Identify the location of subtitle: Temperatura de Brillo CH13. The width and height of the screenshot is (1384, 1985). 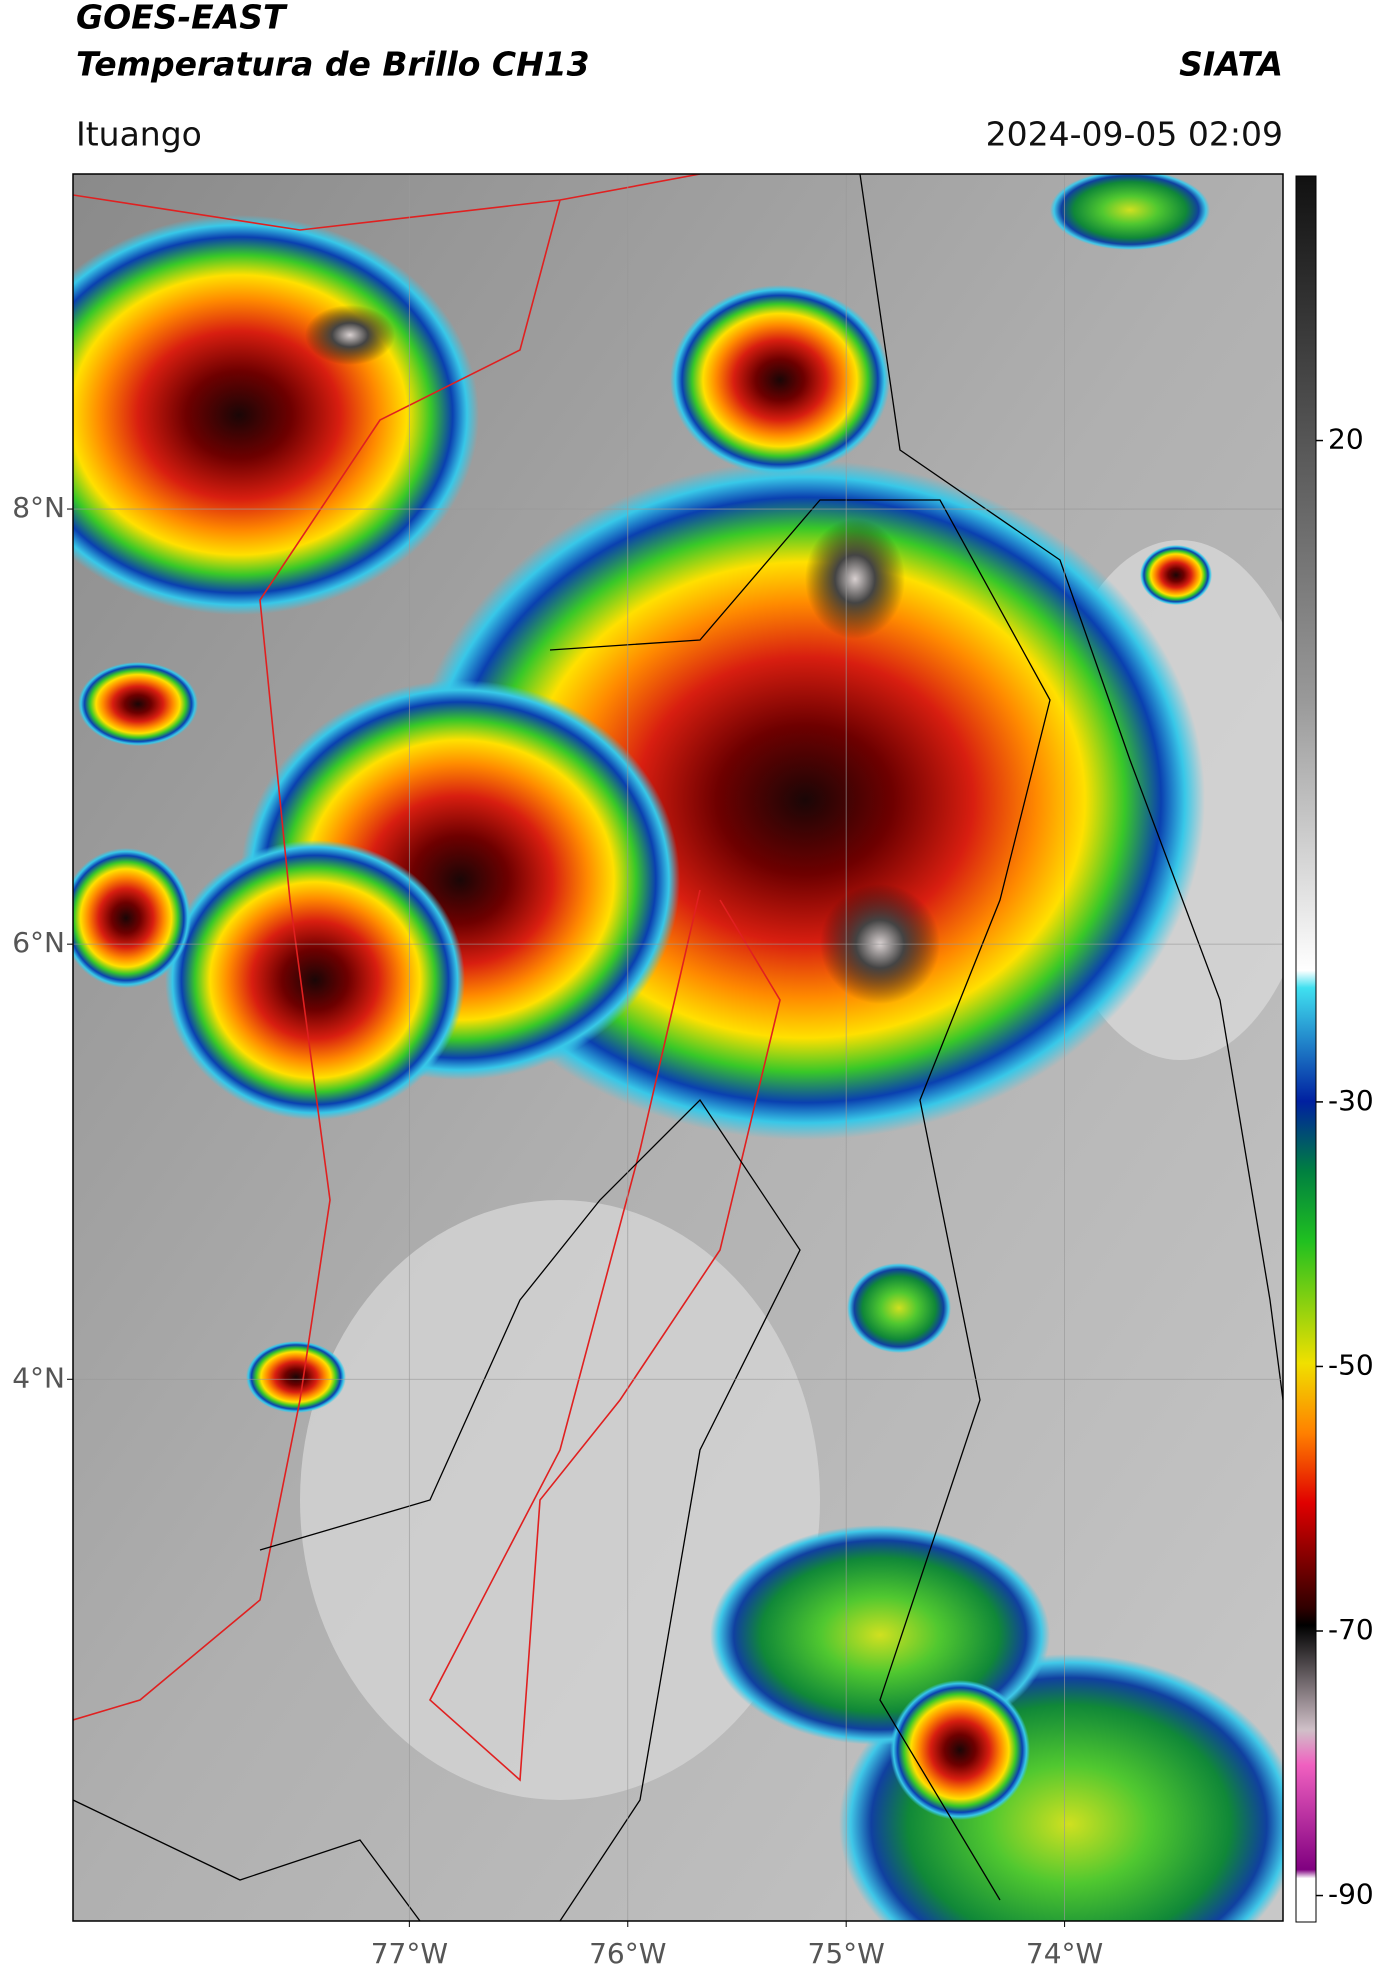
(333, 64).